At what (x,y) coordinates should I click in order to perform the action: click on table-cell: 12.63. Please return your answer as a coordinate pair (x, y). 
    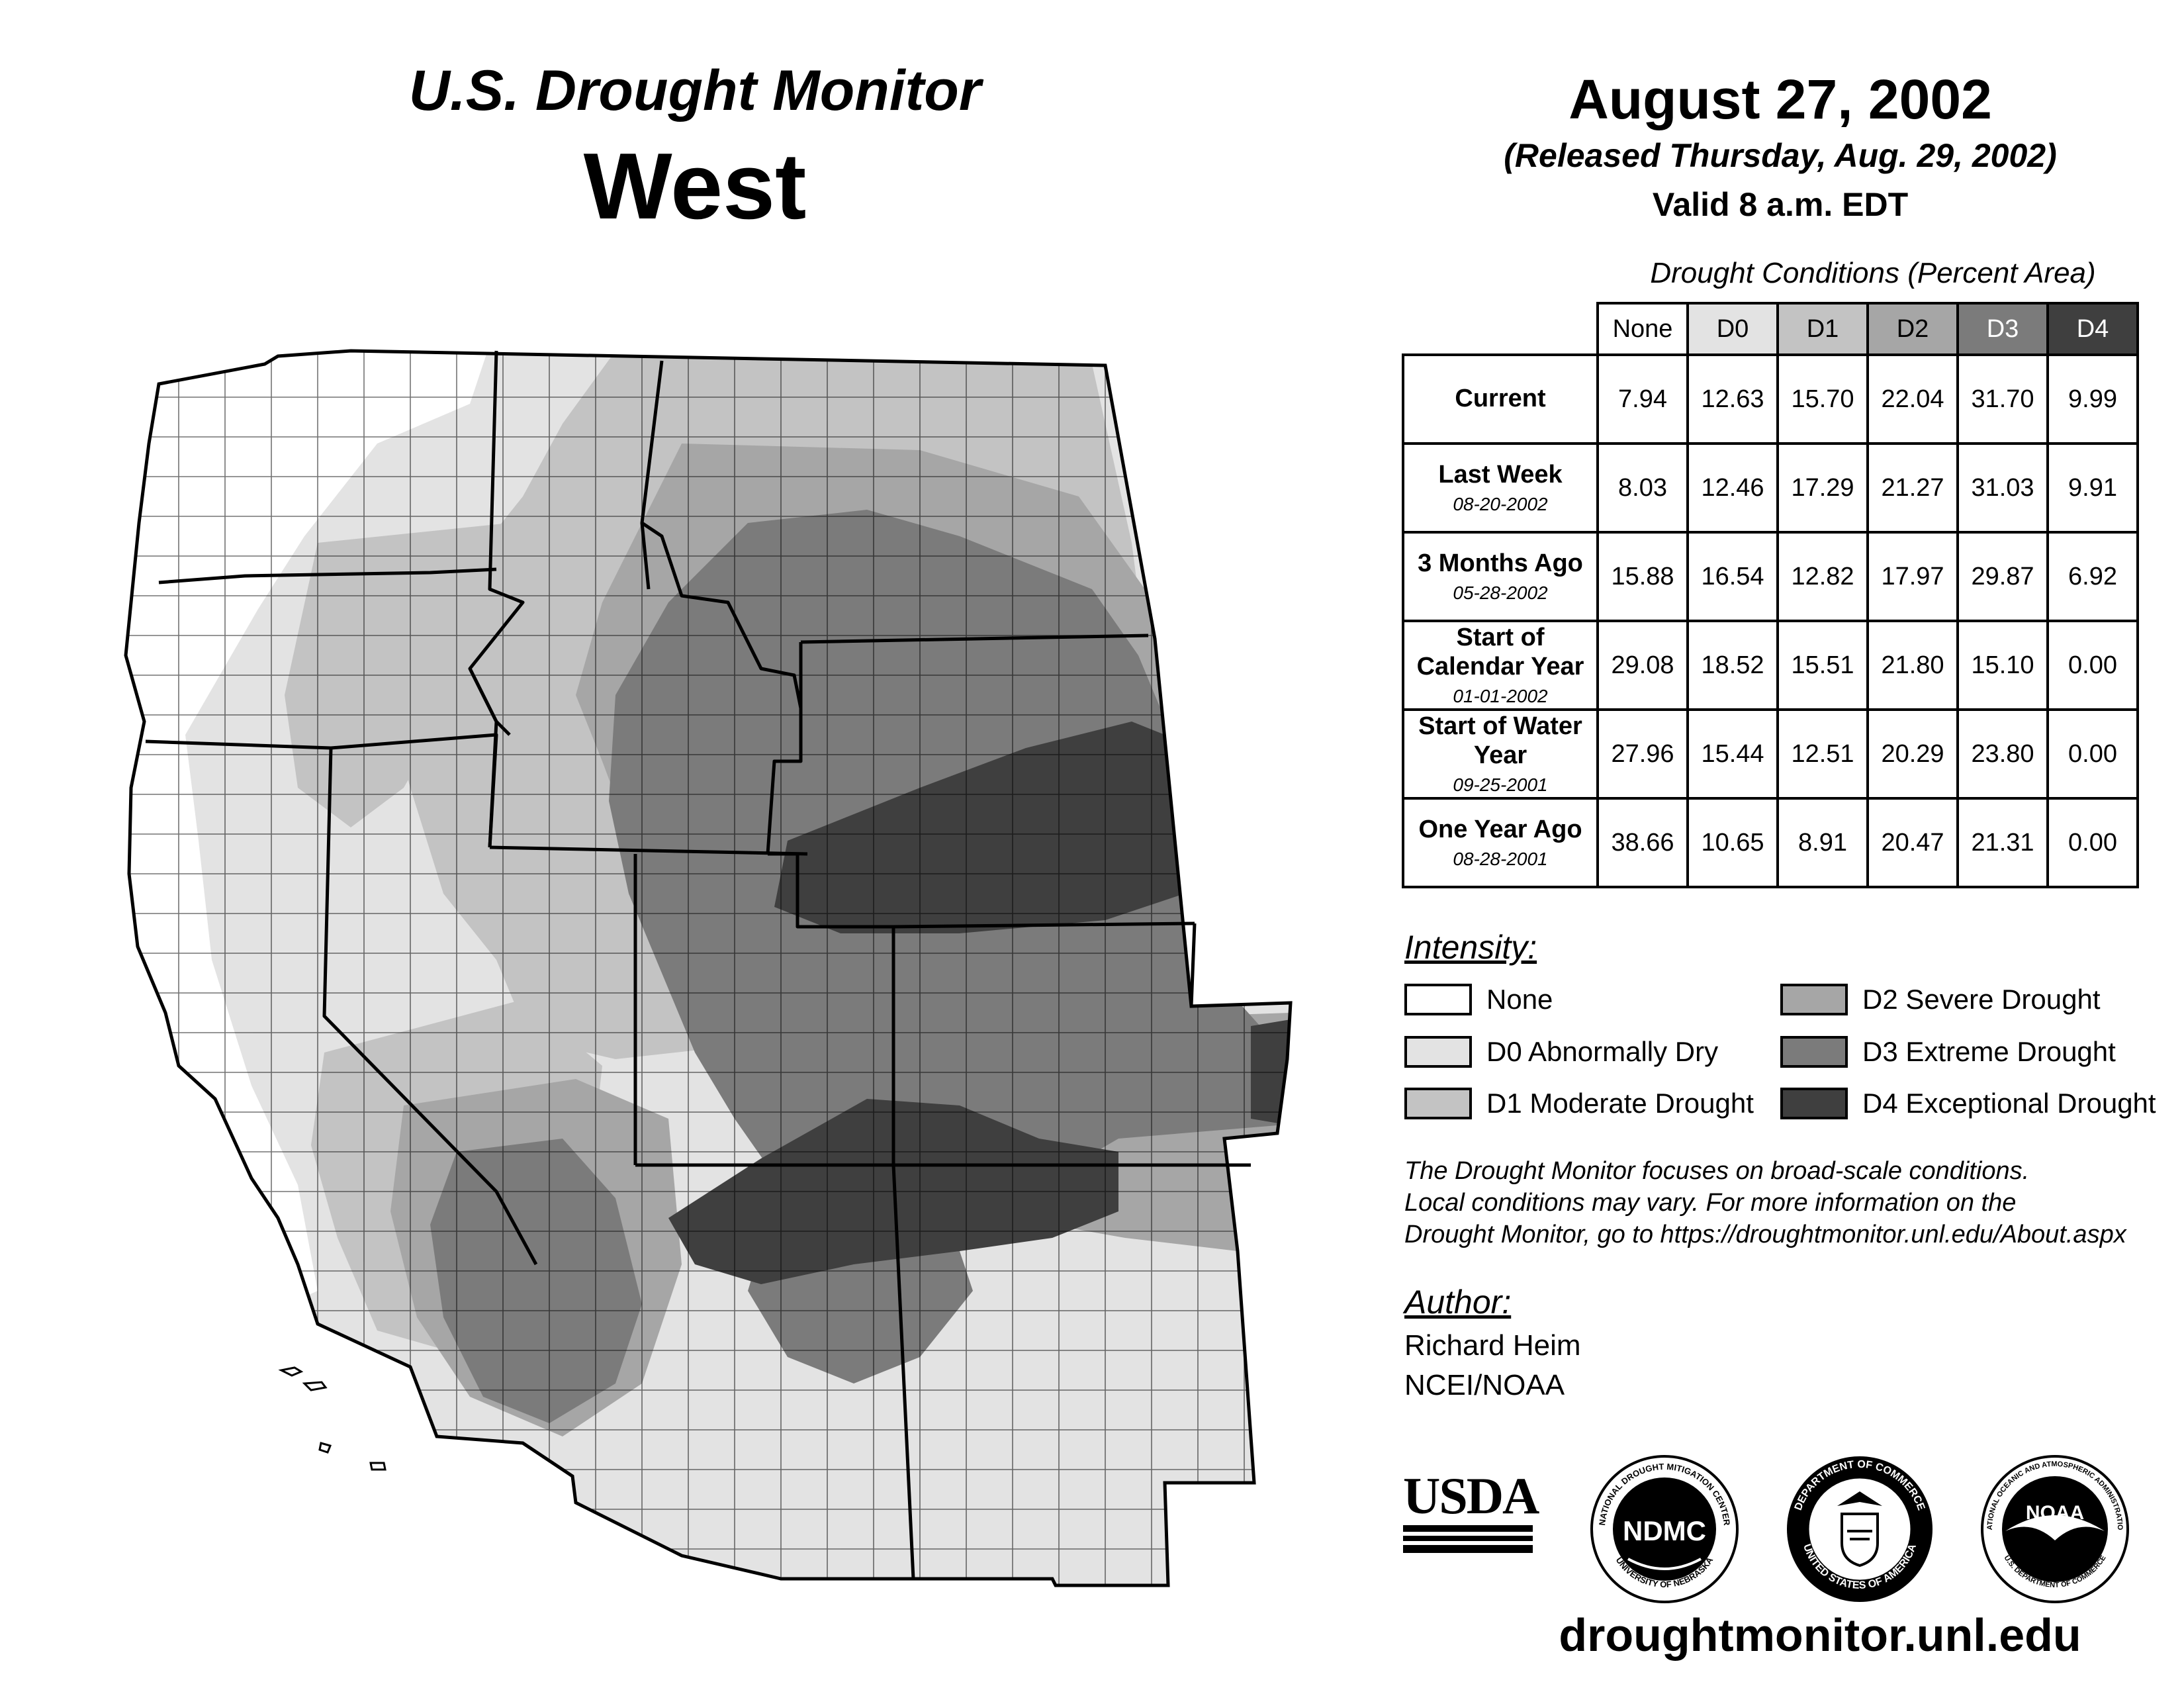
    Looking at the image, I should click on (1732, 399).